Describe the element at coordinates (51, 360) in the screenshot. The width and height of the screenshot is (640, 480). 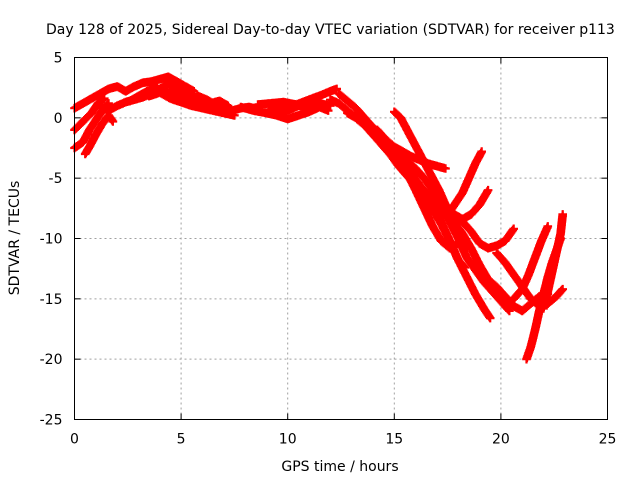
I see `y-tick-label: -20` at that location.